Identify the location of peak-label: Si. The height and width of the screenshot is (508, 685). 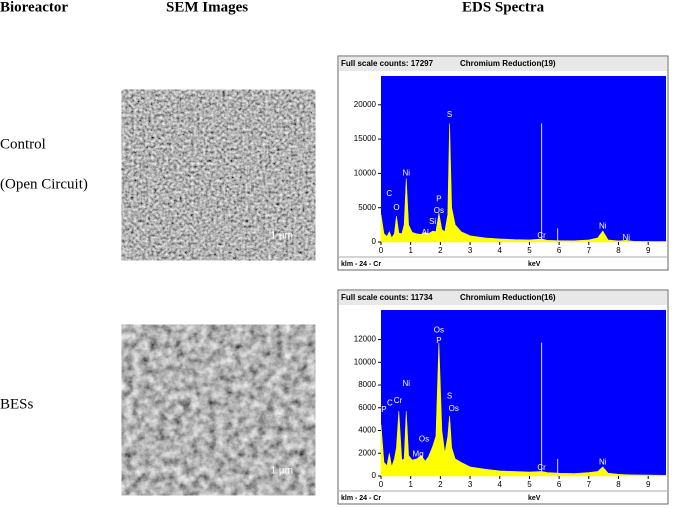
(432, 221).